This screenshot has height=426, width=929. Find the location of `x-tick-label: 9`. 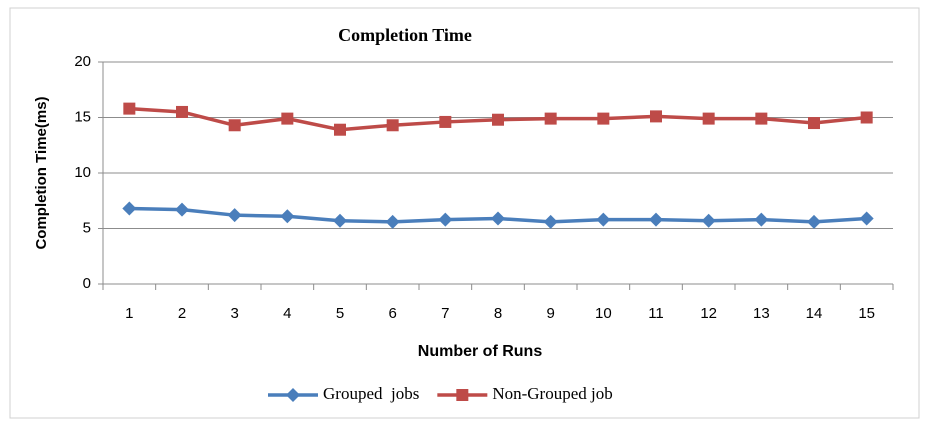

x-tick-label: 9 is located at coordinates (550, 313).